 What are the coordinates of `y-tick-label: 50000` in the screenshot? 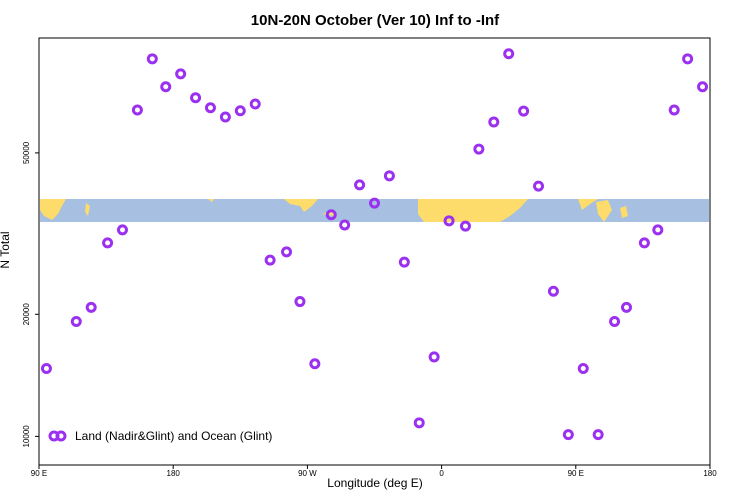 It's located at (26, 152).